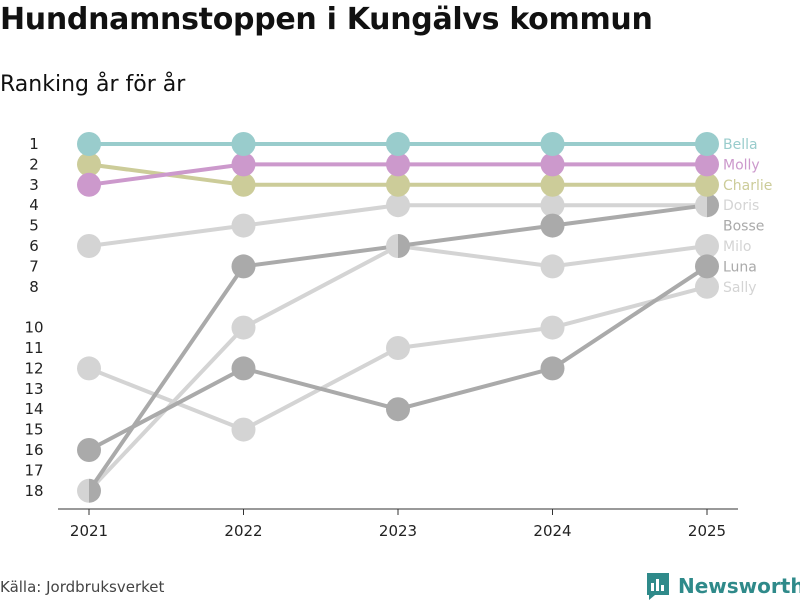 This screenshot has width=800, height=601. What do you see at coordinates (82, 587) in the screenshot?
I see `source-note: Källa: Jordbruksverket` at bounding box center [82, 587].